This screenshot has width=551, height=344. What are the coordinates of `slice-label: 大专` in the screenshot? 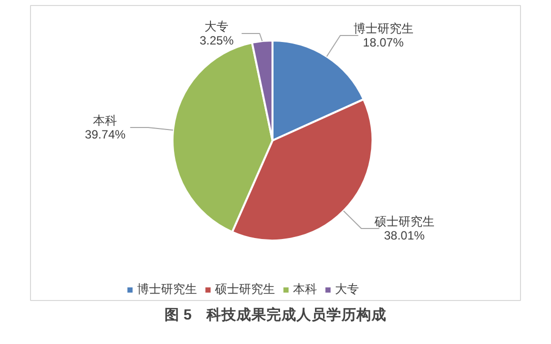 It's located at (216, 27).